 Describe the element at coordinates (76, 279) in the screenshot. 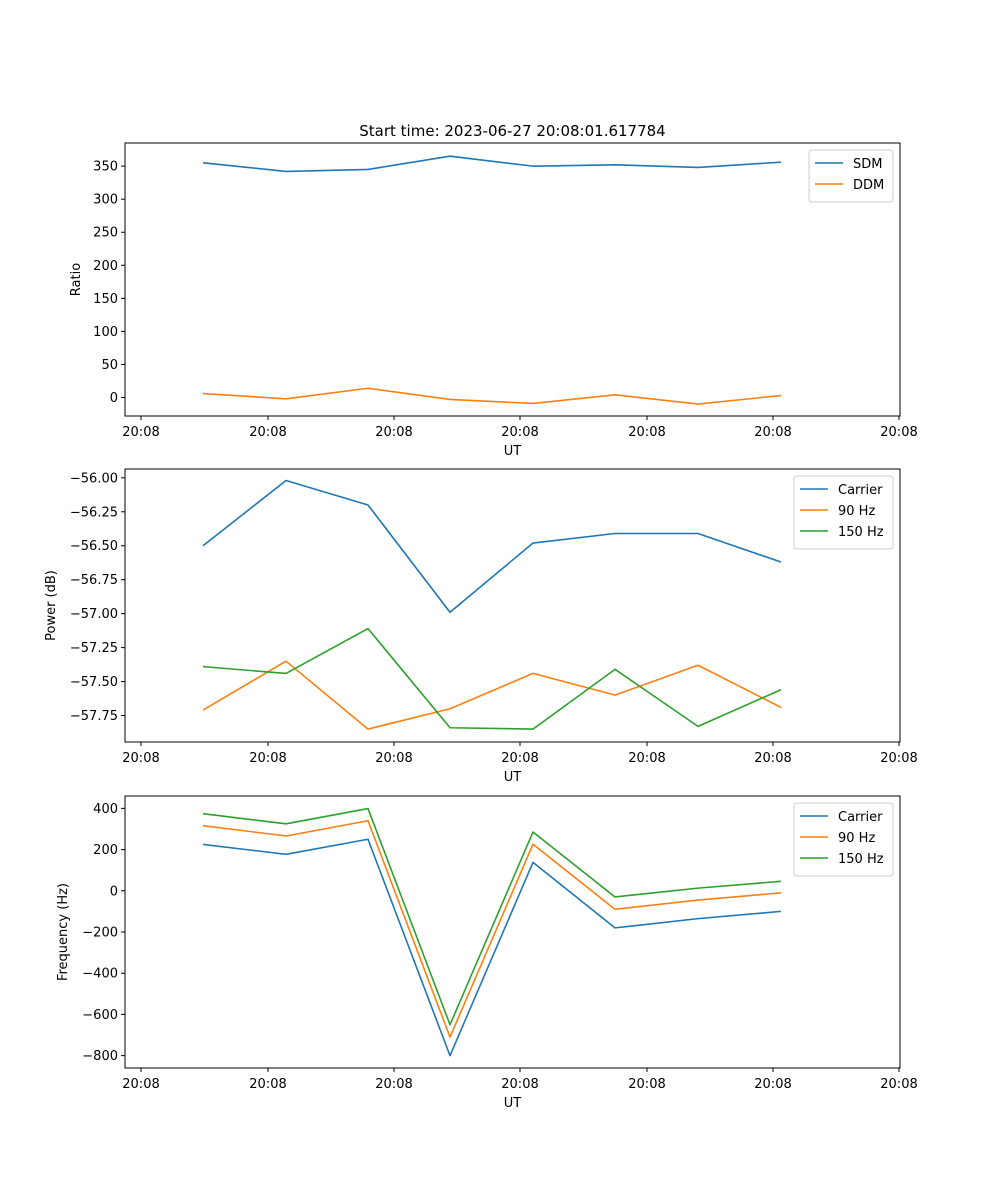

I see `y-axis-label: Ratio` at that location.